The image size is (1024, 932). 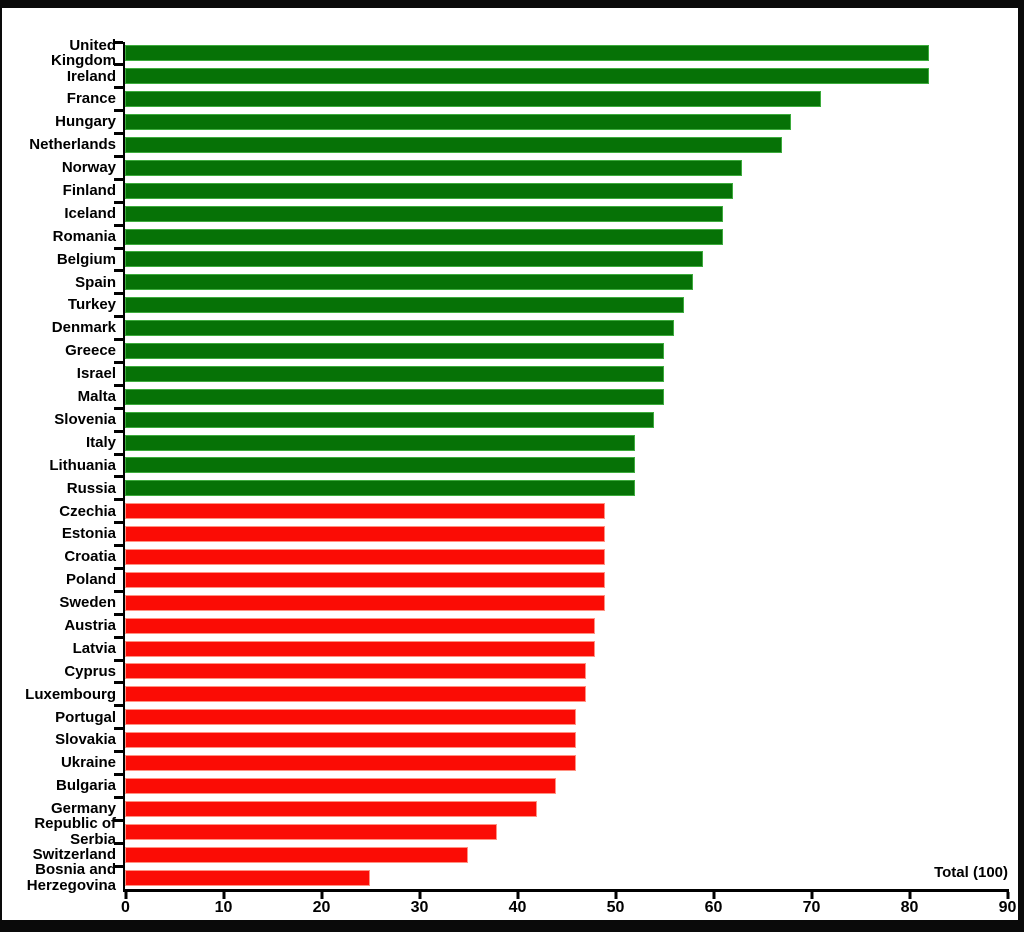 What do you see at coordinates (85, 419) in the screenshot?
I see `category-label: Slovenia` at bounding box center [85, 419].